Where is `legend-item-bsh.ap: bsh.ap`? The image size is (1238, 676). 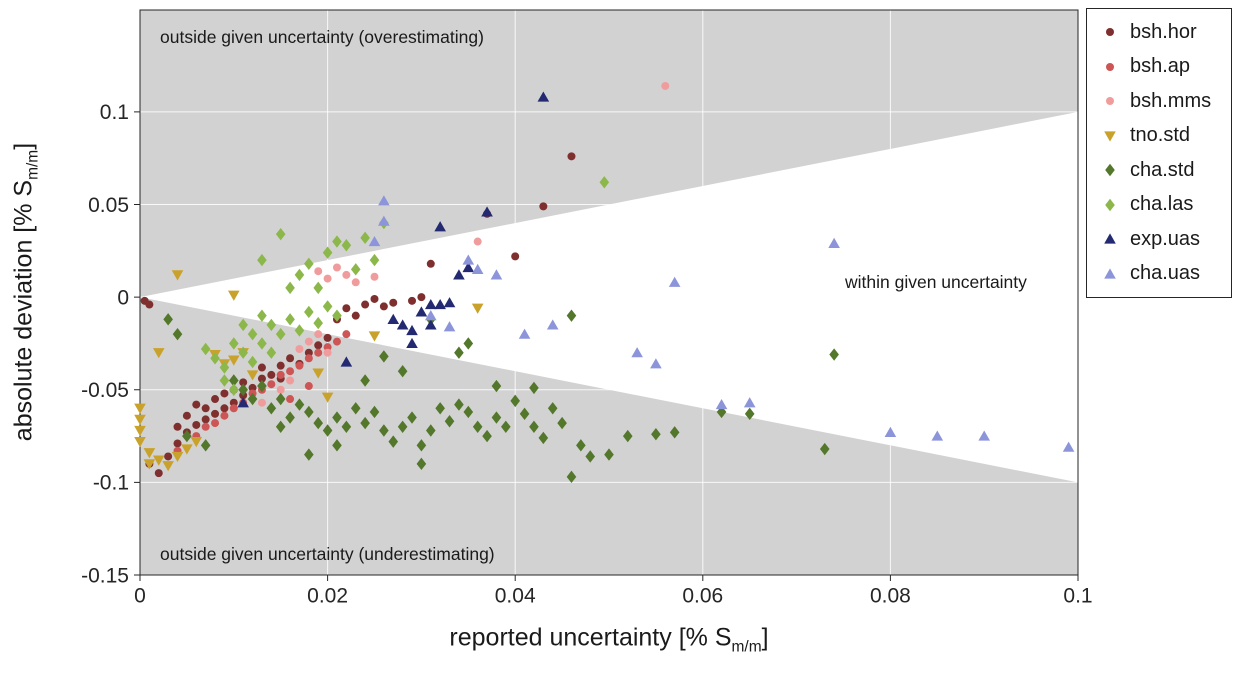
legend-item-bsh.ap: bsh.ap is located at coordinates (1159, 67).